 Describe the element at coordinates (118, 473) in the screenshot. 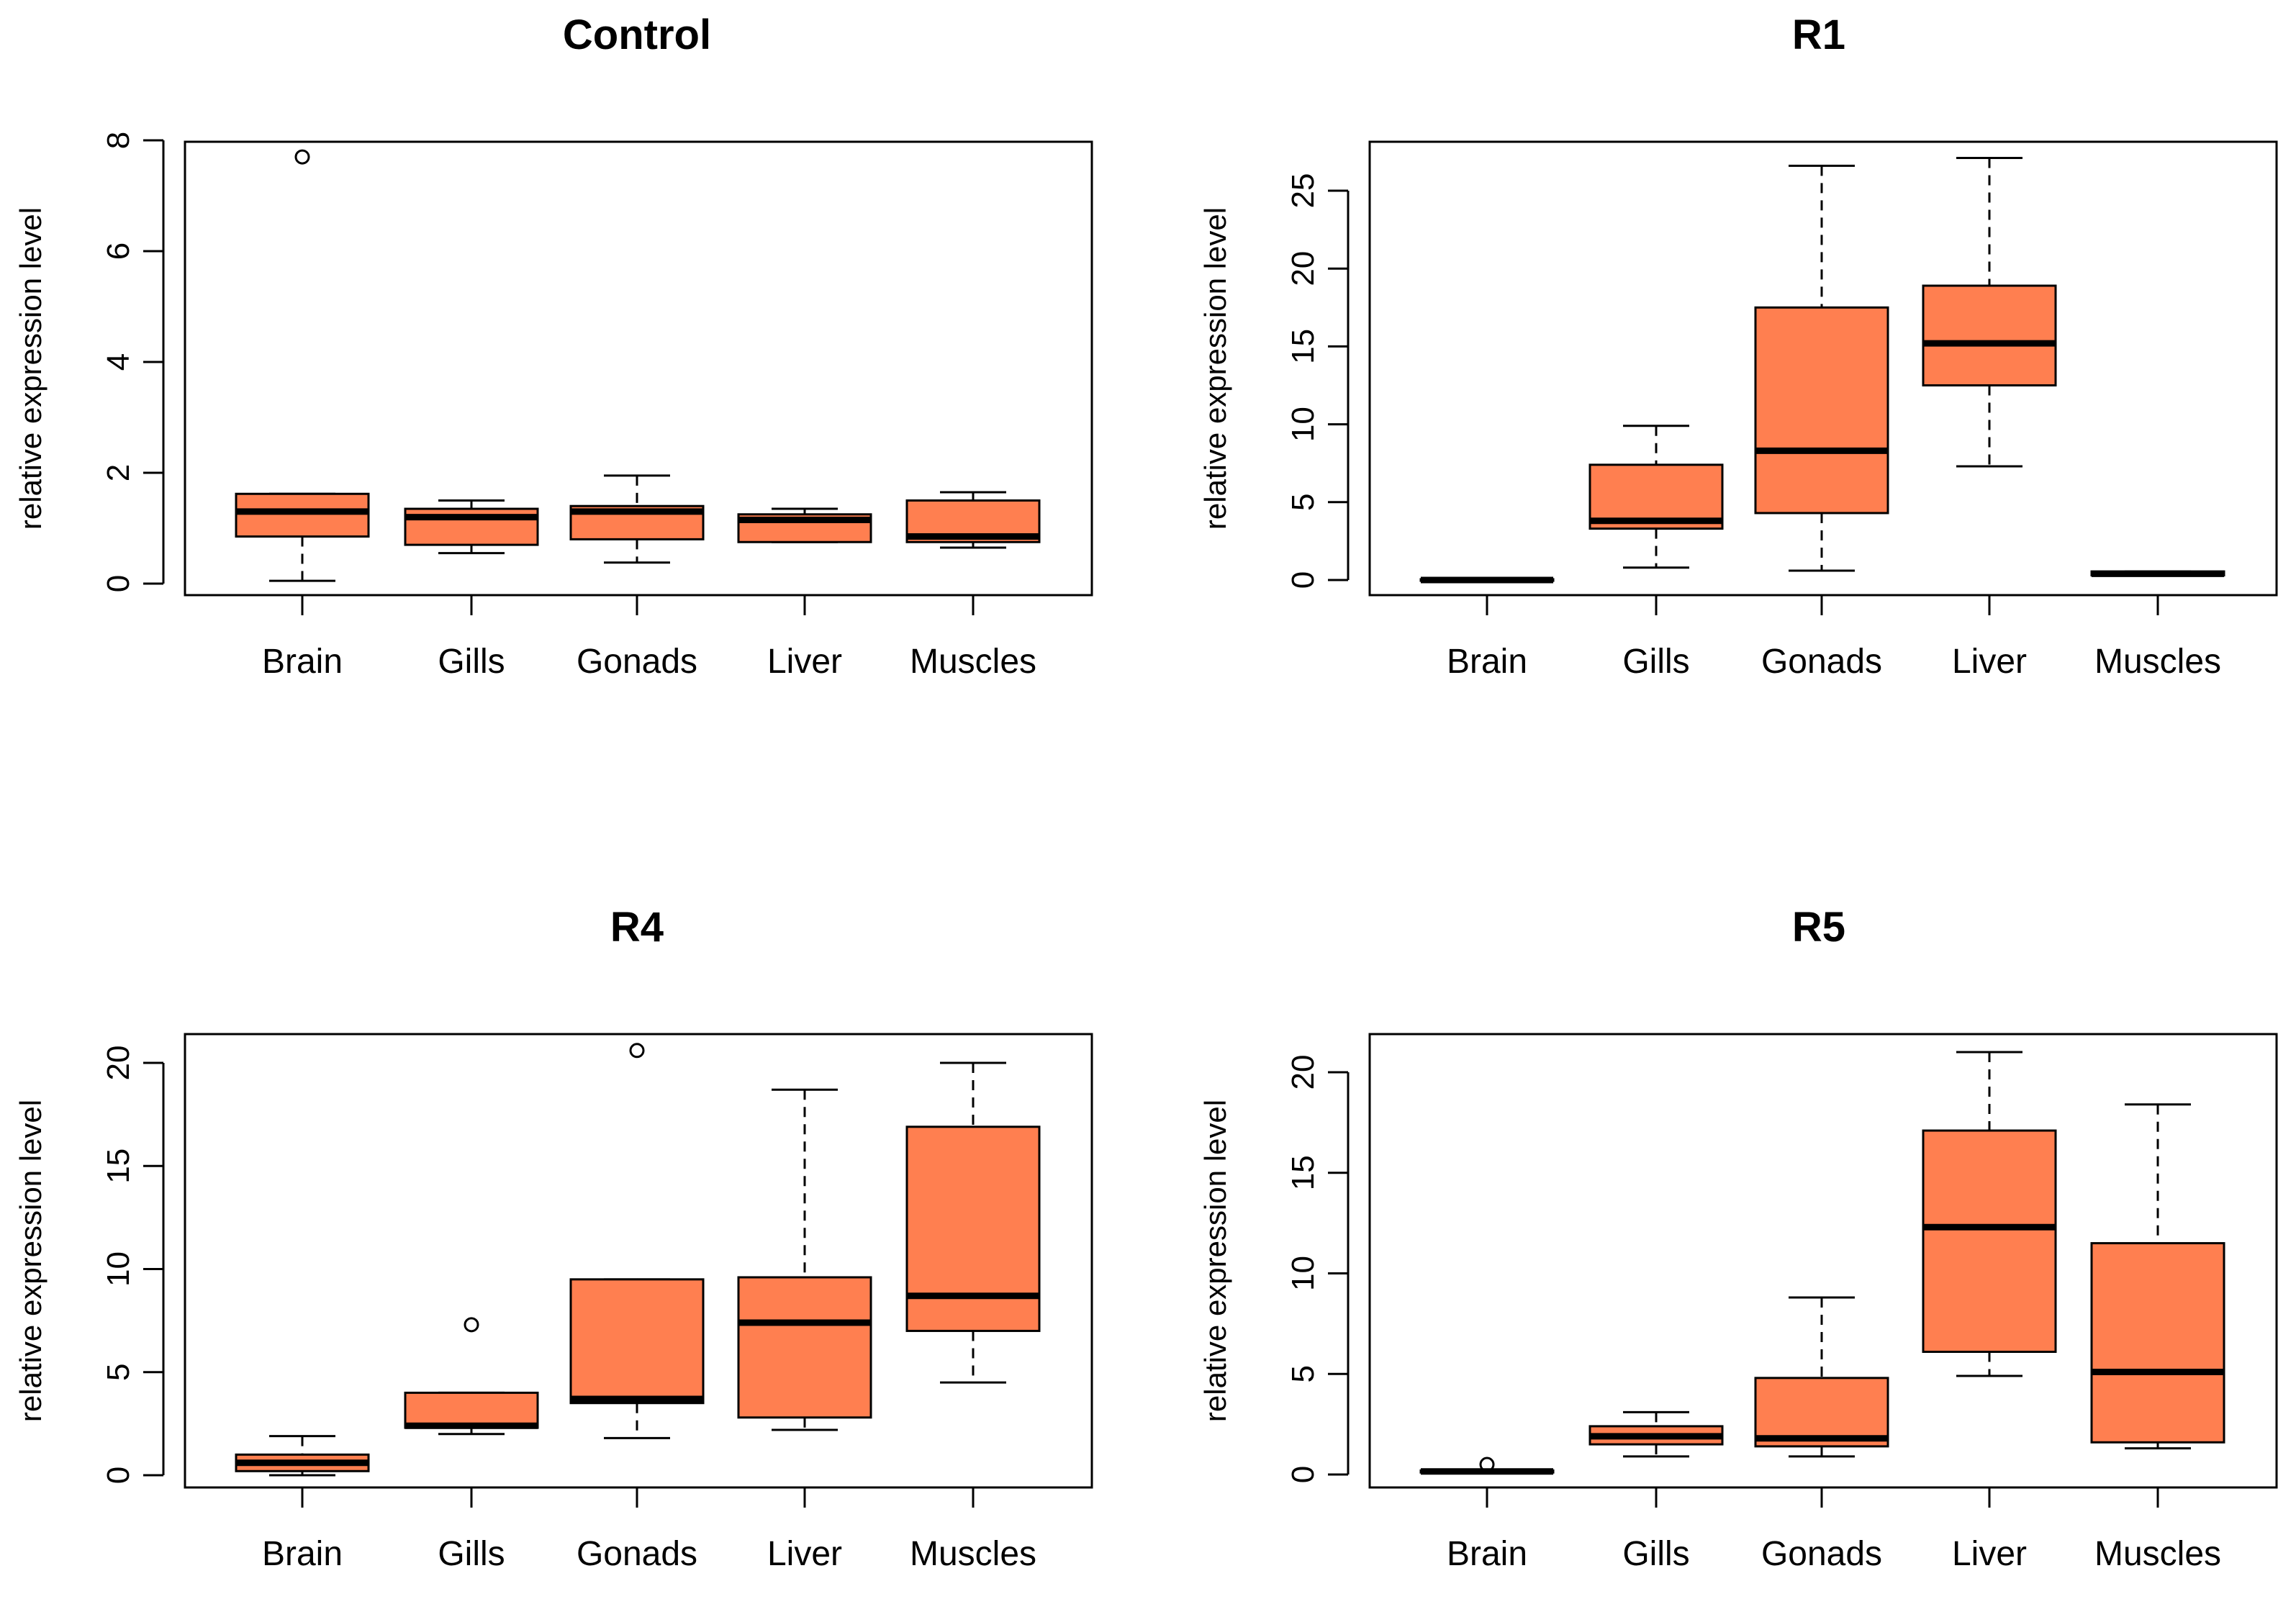

I see `y-tick-label: 2` at that location.